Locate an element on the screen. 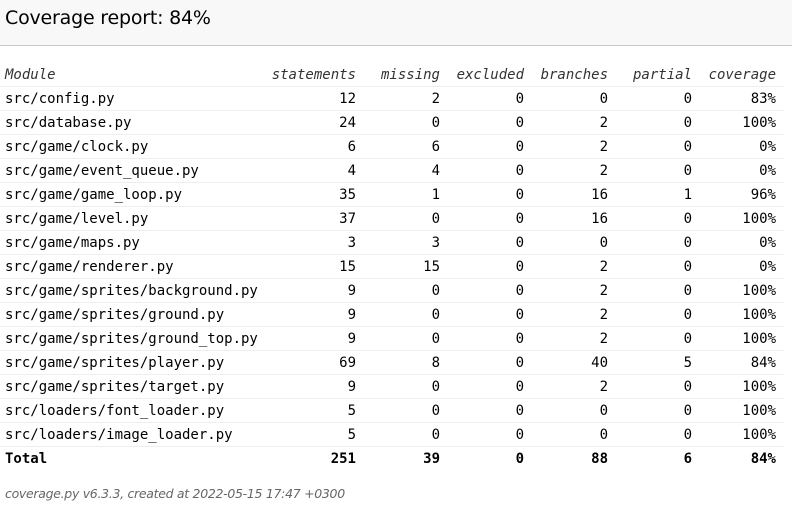 The width and height of the screenshot is (792, 511). cell-statements: 69 is located at coordinates (313, 362).